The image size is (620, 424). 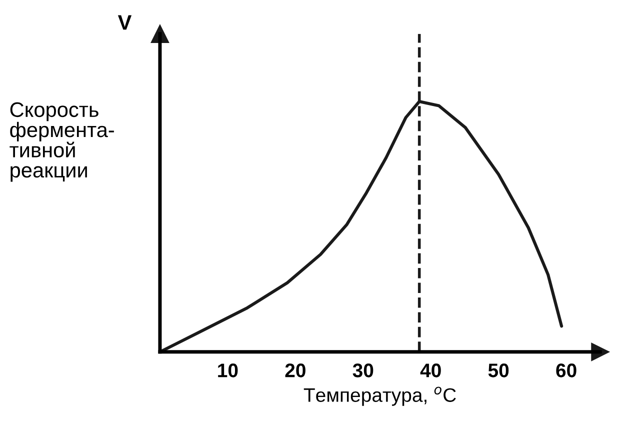 I want to click on x-tick-label: 60, so click(x=566, y=371).